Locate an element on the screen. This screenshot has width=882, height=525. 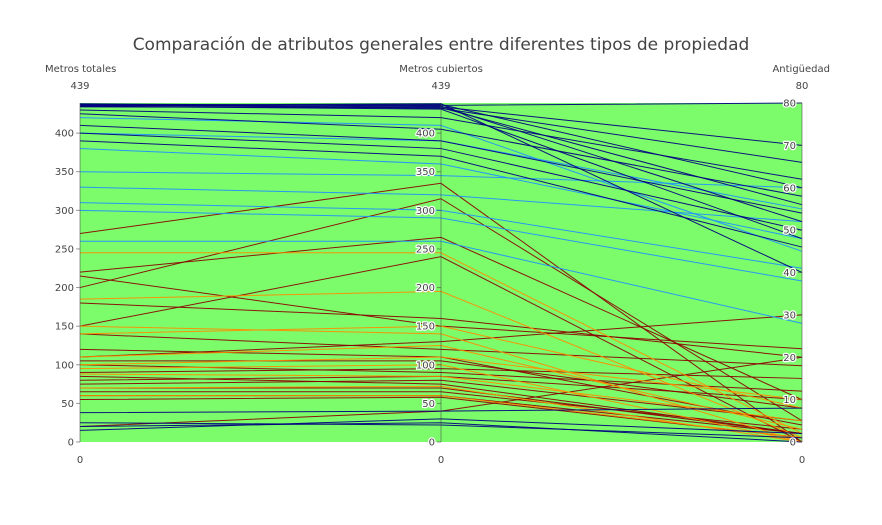
axis-max-label-2: 80 is located at coordinates (802, 86).